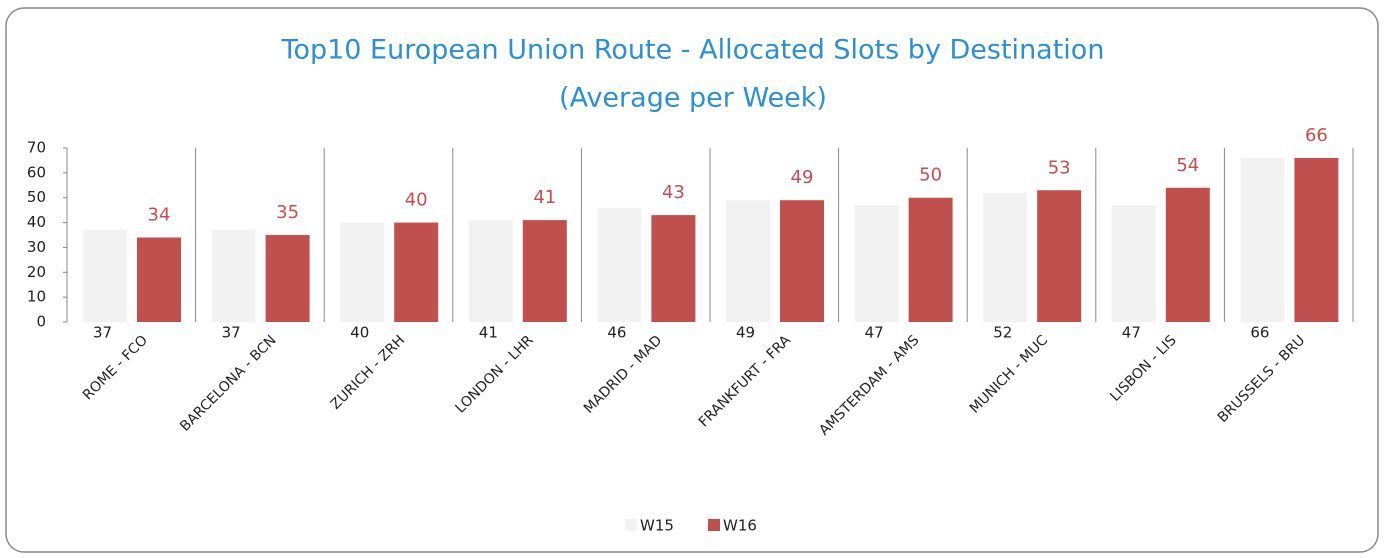  I want to click on data-label: 46, so click(616, 333).